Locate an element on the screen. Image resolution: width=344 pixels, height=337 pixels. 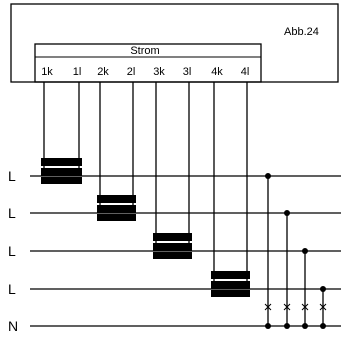
conductor-2: L is located at coordinates (174, 213).